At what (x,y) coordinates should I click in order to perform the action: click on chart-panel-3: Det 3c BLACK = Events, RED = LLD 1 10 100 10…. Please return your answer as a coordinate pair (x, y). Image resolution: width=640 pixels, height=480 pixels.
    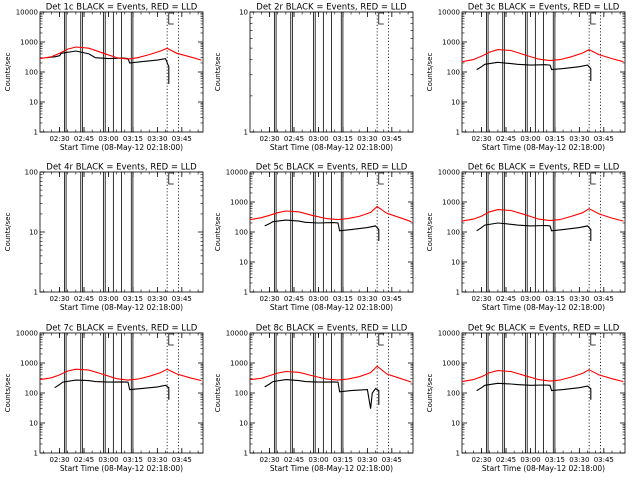
    Looking at the image, I should click on (526, 77).